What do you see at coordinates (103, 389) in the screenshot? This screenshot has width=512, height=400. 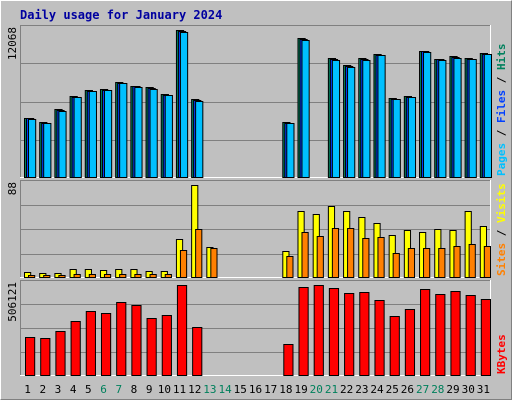 I see `x-tick-label: 6` at bounding box center [103, 389].